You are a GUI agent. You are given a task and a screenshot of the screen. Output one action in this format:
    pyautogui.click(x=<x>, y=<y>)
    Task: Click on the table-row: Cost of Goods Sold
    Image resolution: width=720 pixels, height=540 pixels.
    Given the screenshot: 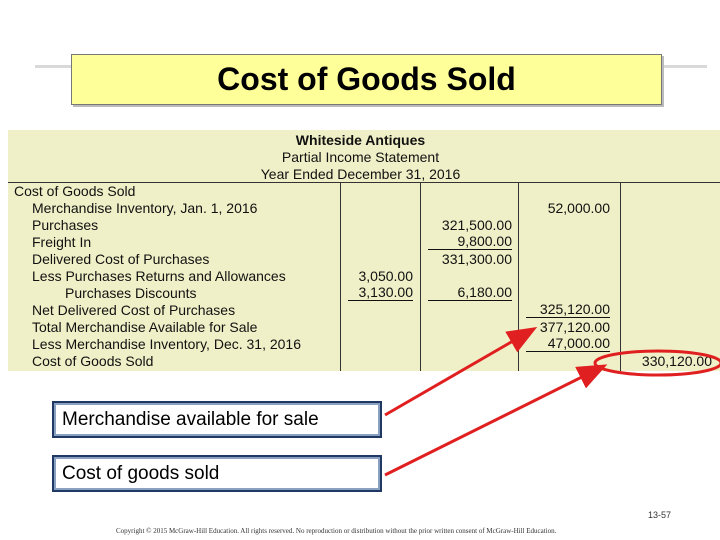 What is the action you would take?
    pyautogui.click(x=364, y=191)
    